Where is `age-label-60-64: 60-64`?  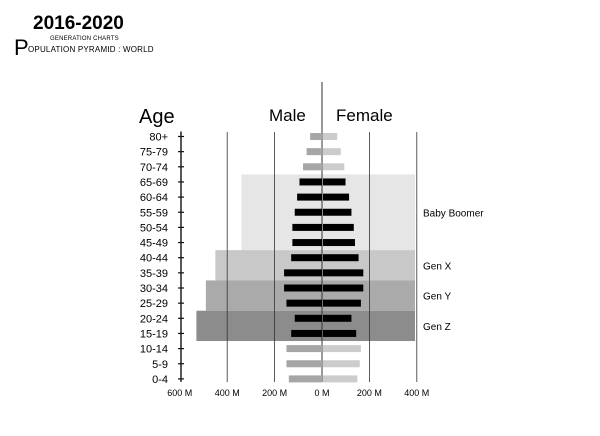 age-label-60-64: 60-64 is located at coordinates (154, 198).